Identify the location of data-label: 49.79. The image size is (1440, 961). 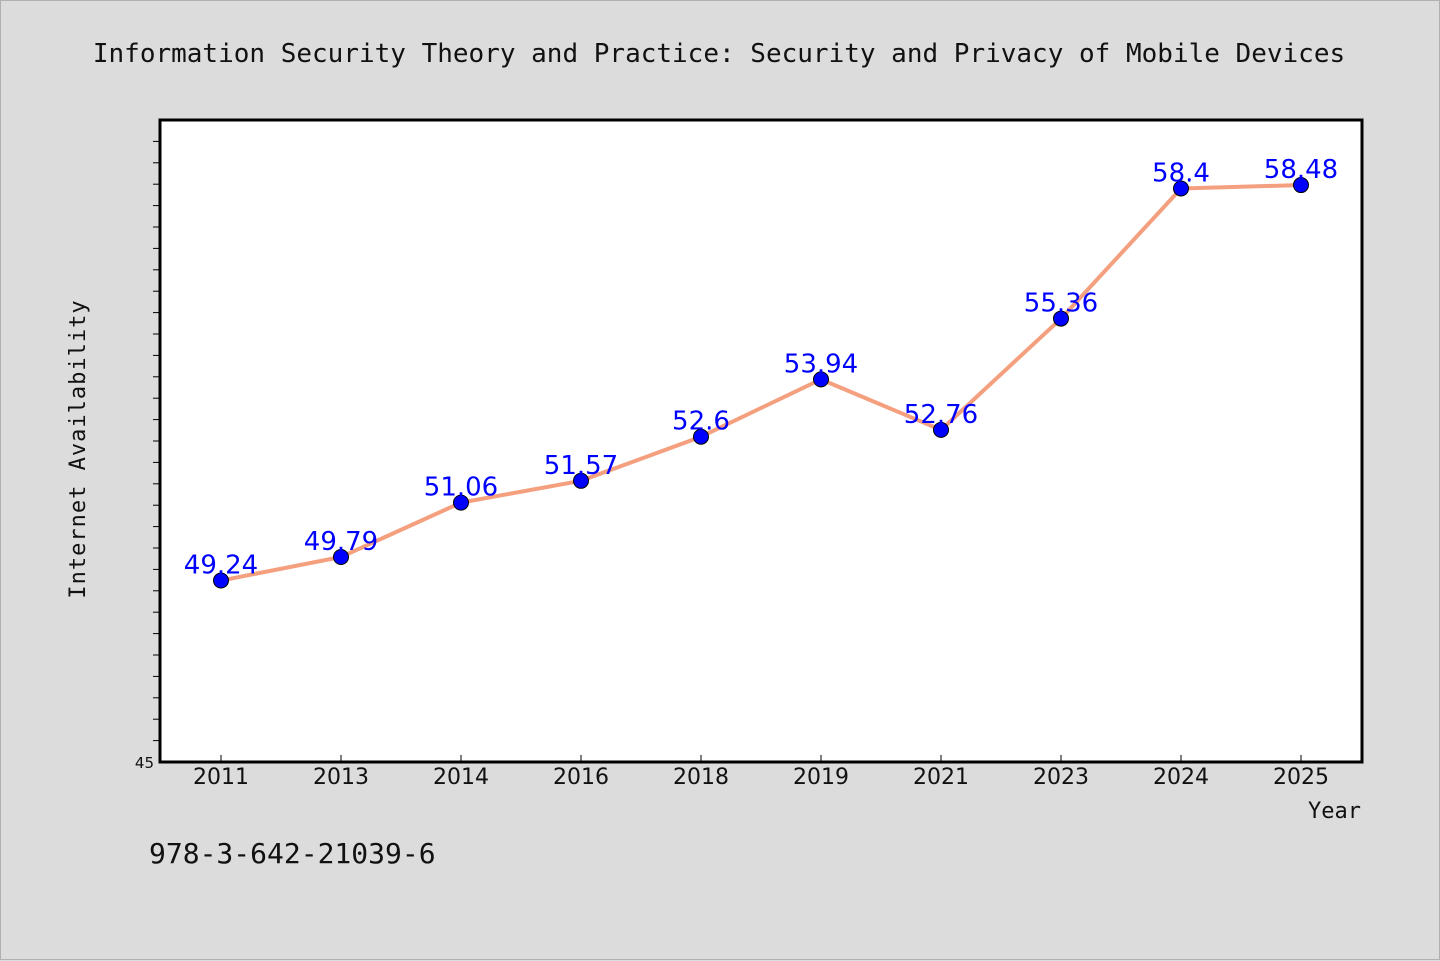
(341, 542).